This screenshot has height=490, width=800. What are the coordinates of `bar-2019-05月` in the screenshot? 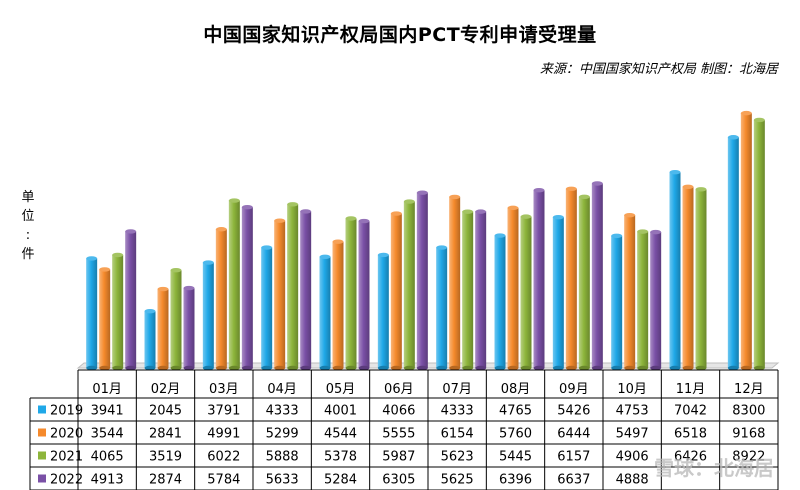 It's located at (325, 312).